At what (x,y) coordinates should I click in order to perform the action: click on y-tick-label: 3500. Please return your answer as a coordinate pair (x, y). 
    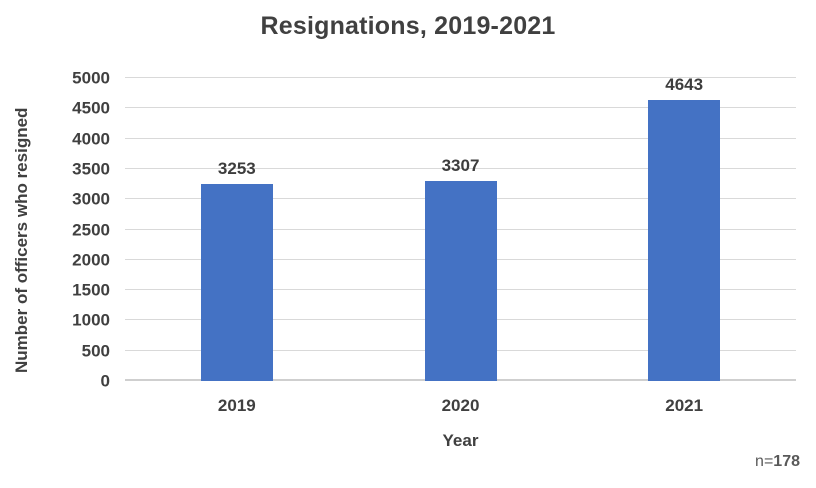
    Looking at the image, I should click on (91, 169).